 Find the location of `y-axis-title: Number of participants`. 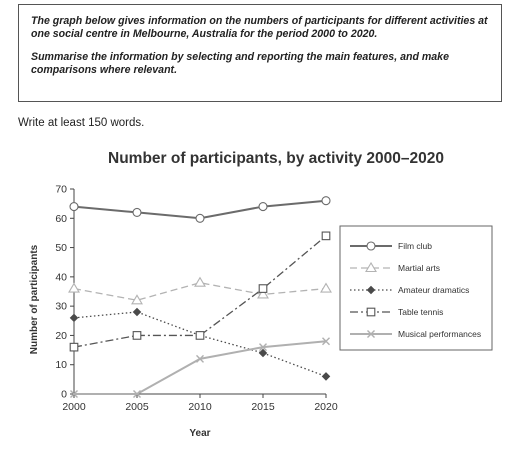

y-axis-title: Number of participants is located at coordinates (34, 299).